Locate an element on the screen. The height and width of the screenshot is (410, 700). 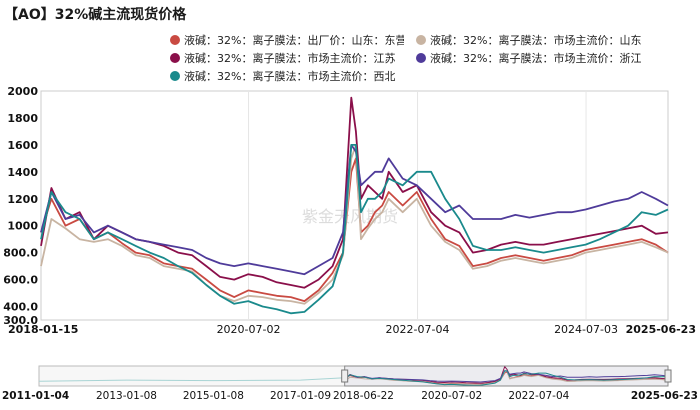
y-tick-label: 300.0 is located at coordinates (20, 320).